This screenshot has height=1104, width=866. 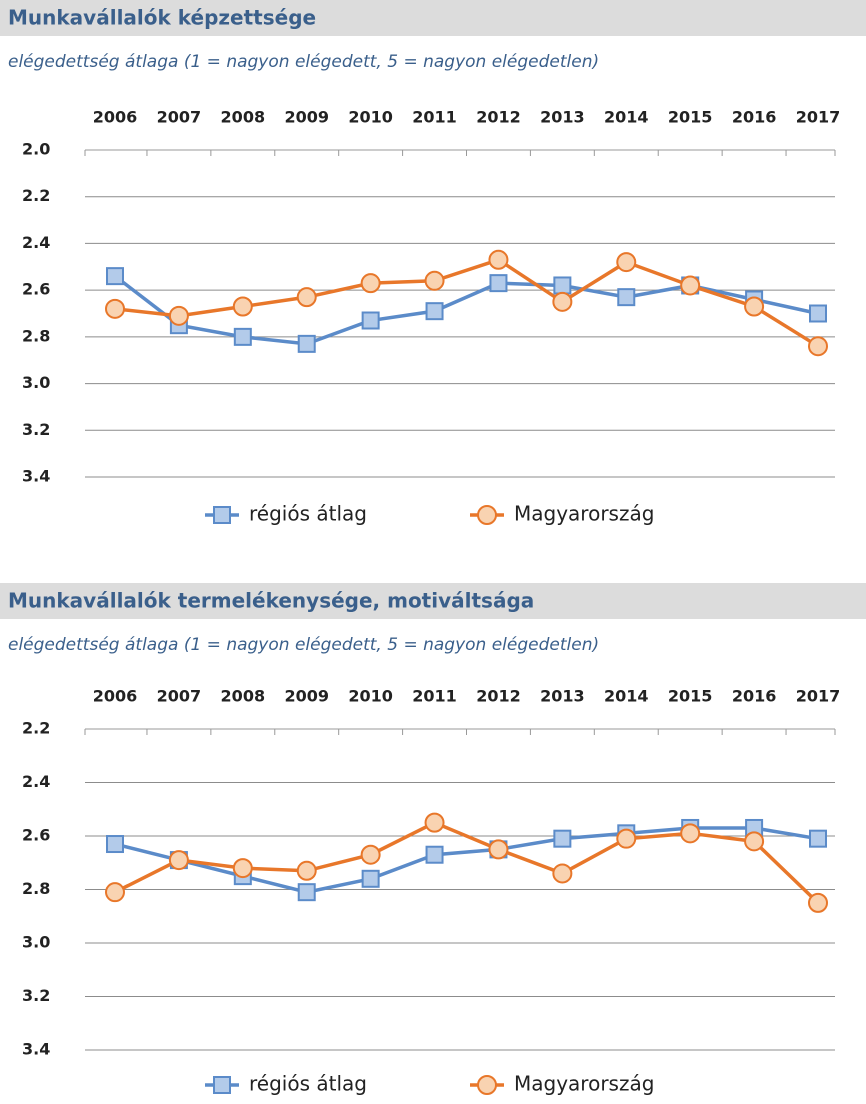 I want to click on y-tick-label: 2.0, so click(x=36, y=149).